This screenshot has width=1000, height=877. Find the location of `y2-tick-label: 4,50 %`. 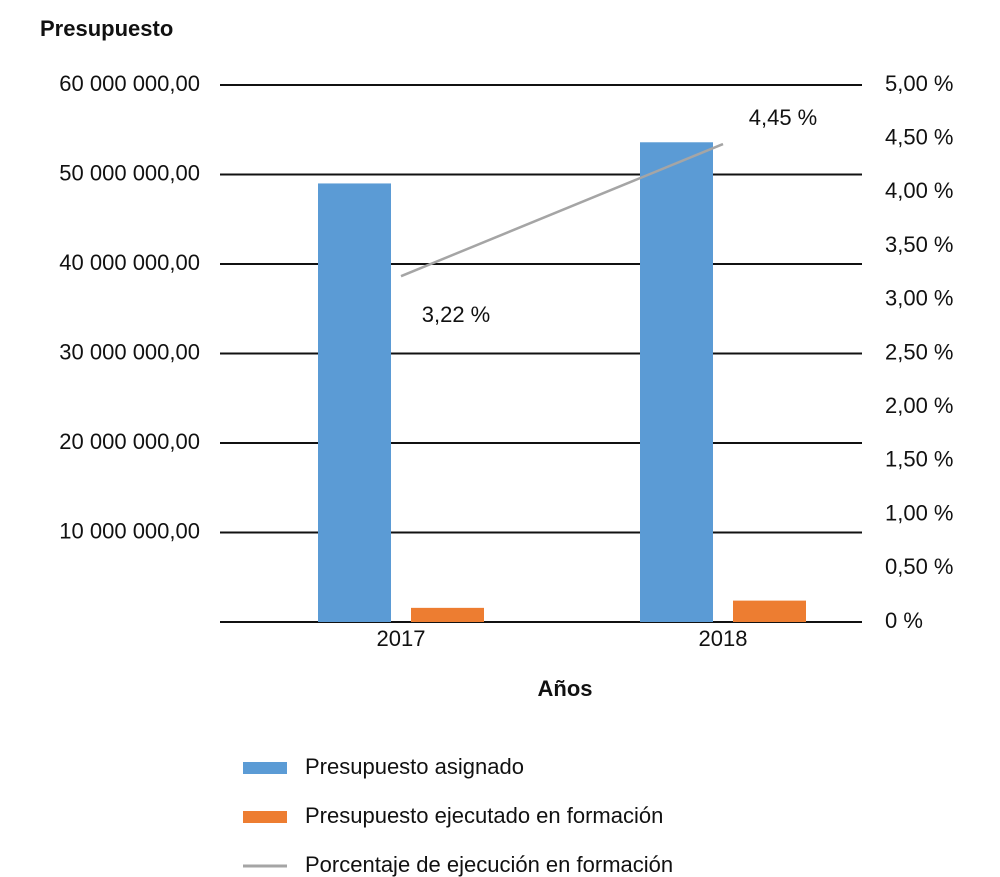

y2-tick-label: 4,50 % is located at coordinates (919, 137).